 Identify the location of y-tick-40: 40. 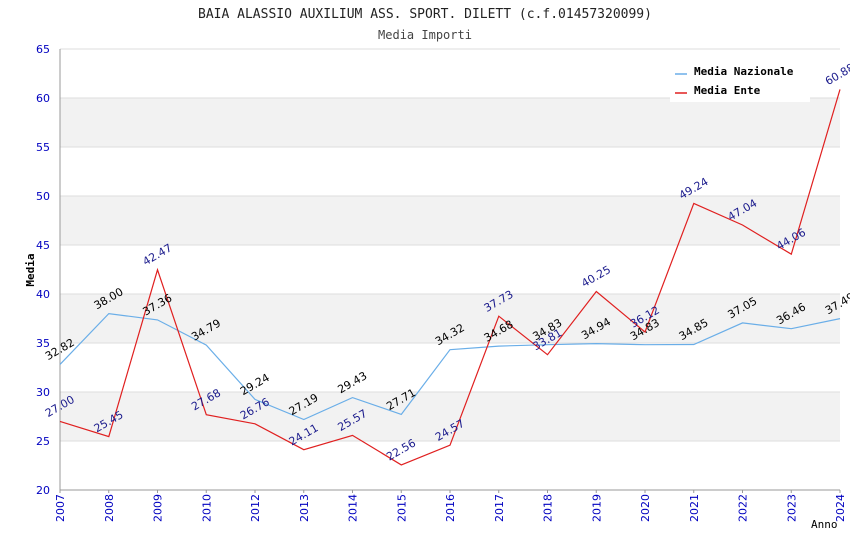
(43, 294).